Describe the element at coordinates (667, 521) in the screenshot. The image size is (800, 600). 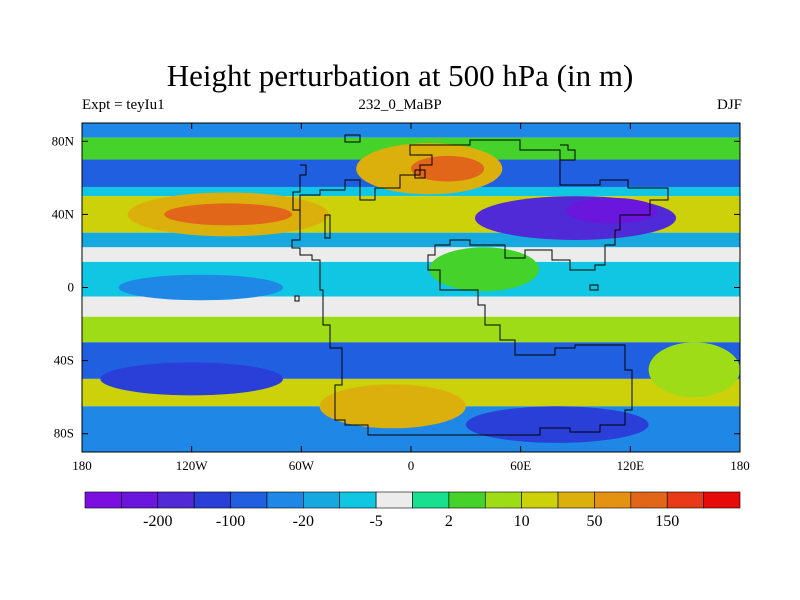
I see `colorbar-label: 150` at that location.